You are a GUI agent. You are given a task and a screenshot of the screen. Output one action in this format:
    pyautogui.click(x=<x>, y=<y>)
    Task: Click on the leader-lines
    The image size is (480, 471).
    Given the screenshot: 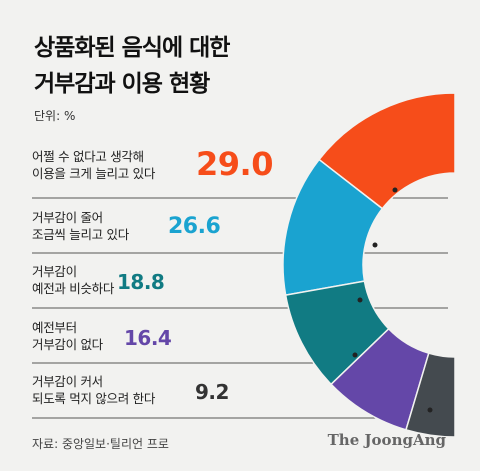 What is the action you would take?
    pyautogui.click(x=392, y=300)
    